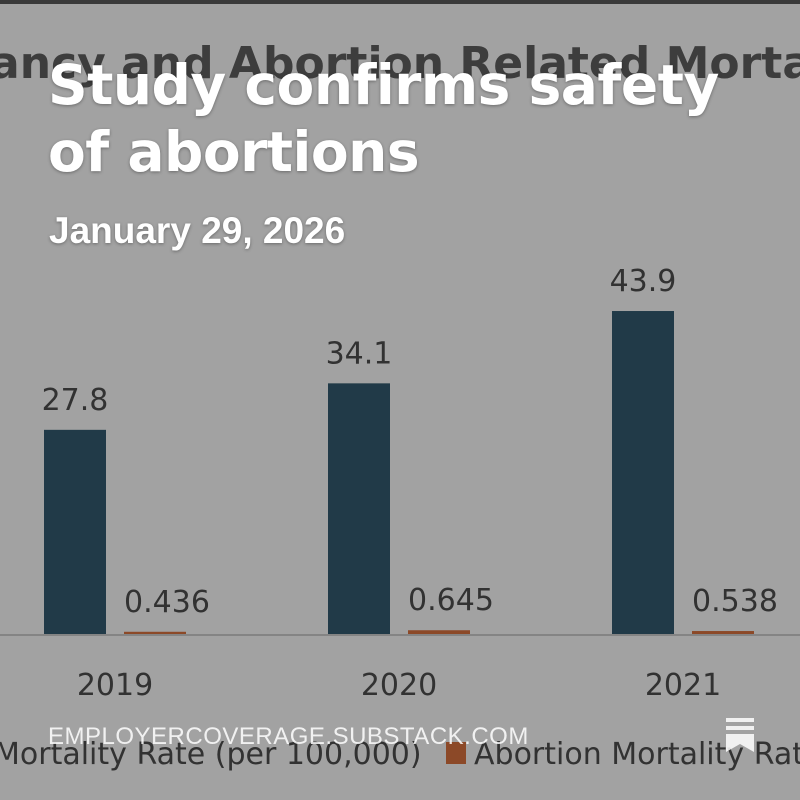 The height and width of the screenshot is (800, 800). Describe the element at coordinates (735, 601) in the screenshot. I see `value-label-abortion-2021: 0.538` at that location.